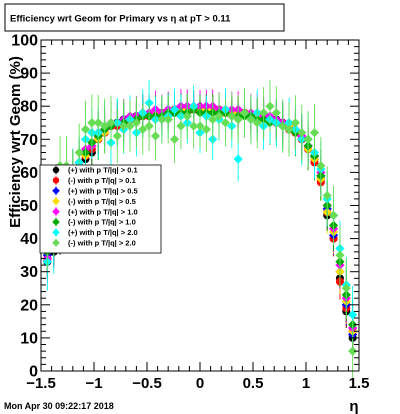  What do you see at coordinates (29, 107) in the screenshot?
I see `y-tick-label: 80` at bounding box center [29, 107].